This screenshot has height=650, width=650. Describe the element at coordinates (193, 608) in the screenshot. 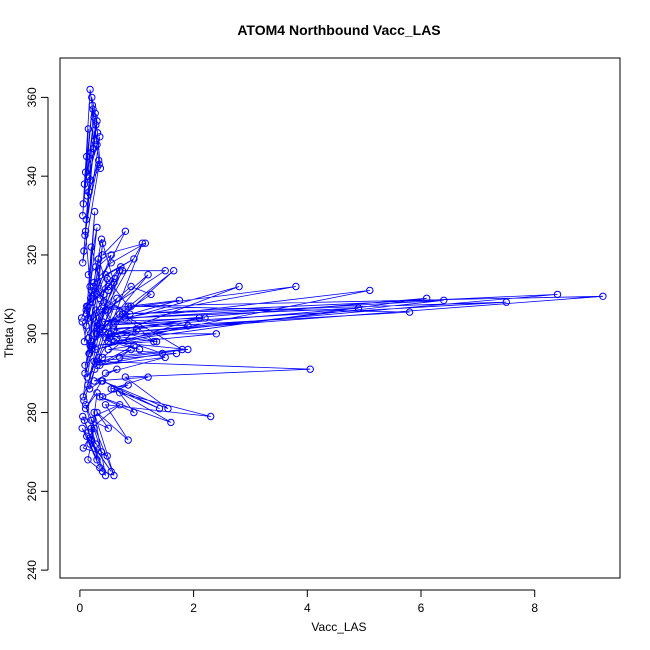

I see `x-tick-label: 2` at that location.